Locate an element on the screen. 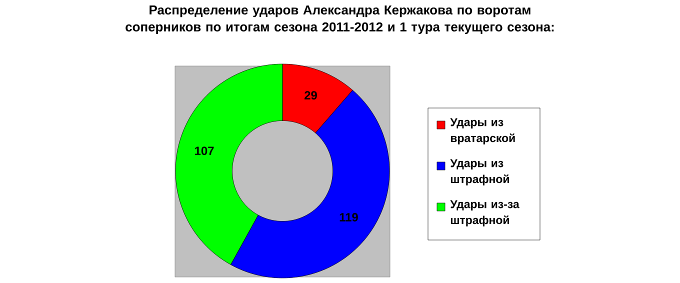  legend-label: Удары из штрафной is located at coordinates (479, 172).